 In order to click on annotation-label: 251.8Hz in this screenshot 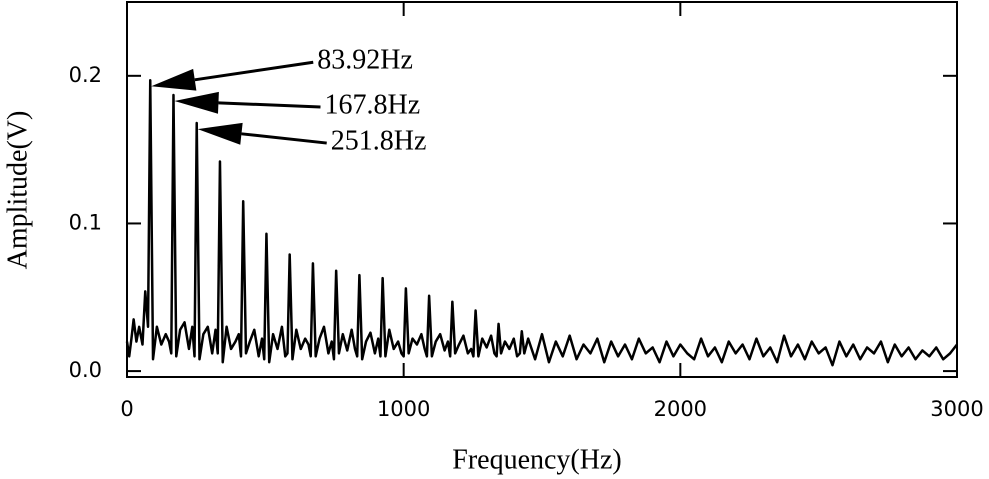, I will do `click(379, 140)`.